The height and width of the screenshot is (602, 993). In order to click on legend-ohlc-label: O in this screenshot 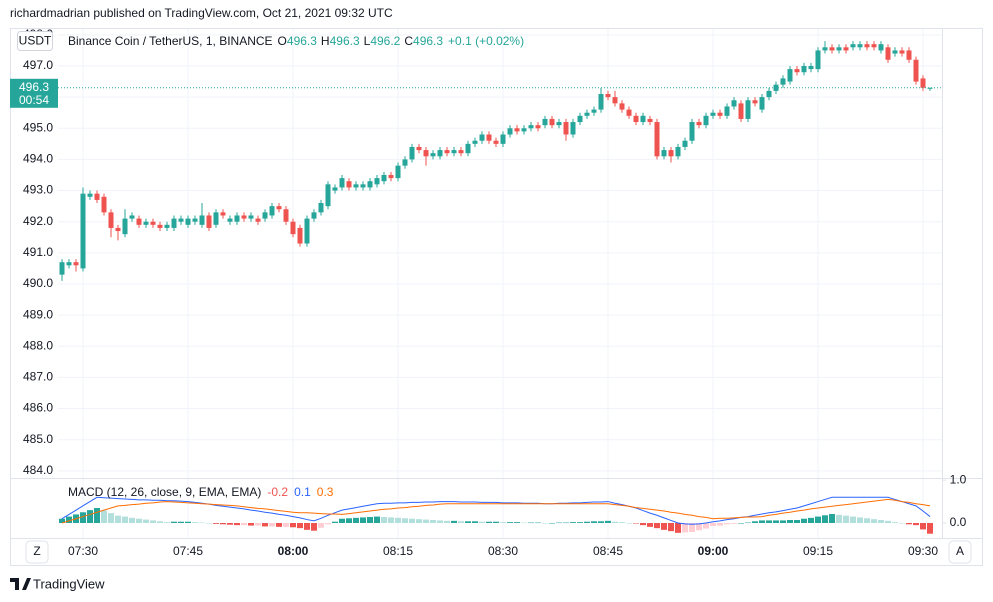, I will do `click(282, 41)`.